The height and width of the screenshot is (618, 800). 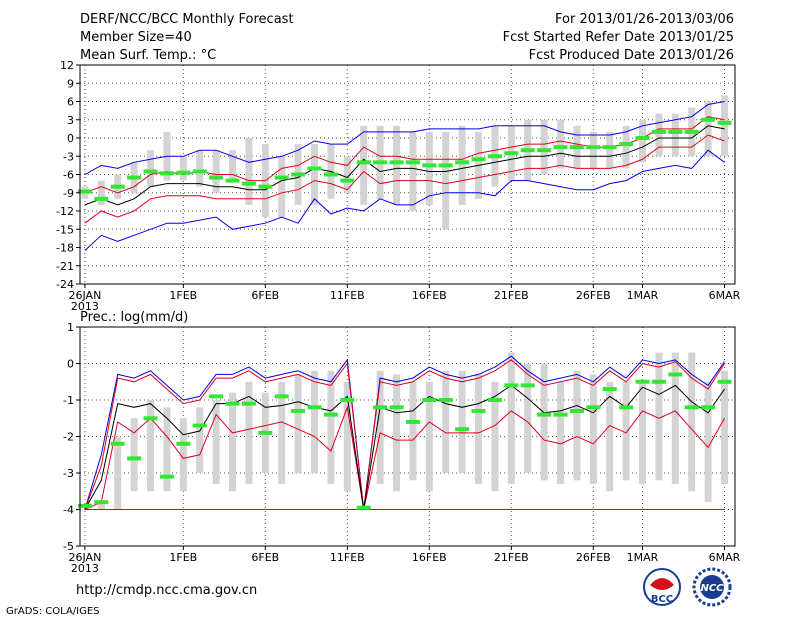 What do you see at coordinates (725, 295) in the screenshot?
I see `temp-xtick-label: 6MAR` at bounding box center [725, 295].